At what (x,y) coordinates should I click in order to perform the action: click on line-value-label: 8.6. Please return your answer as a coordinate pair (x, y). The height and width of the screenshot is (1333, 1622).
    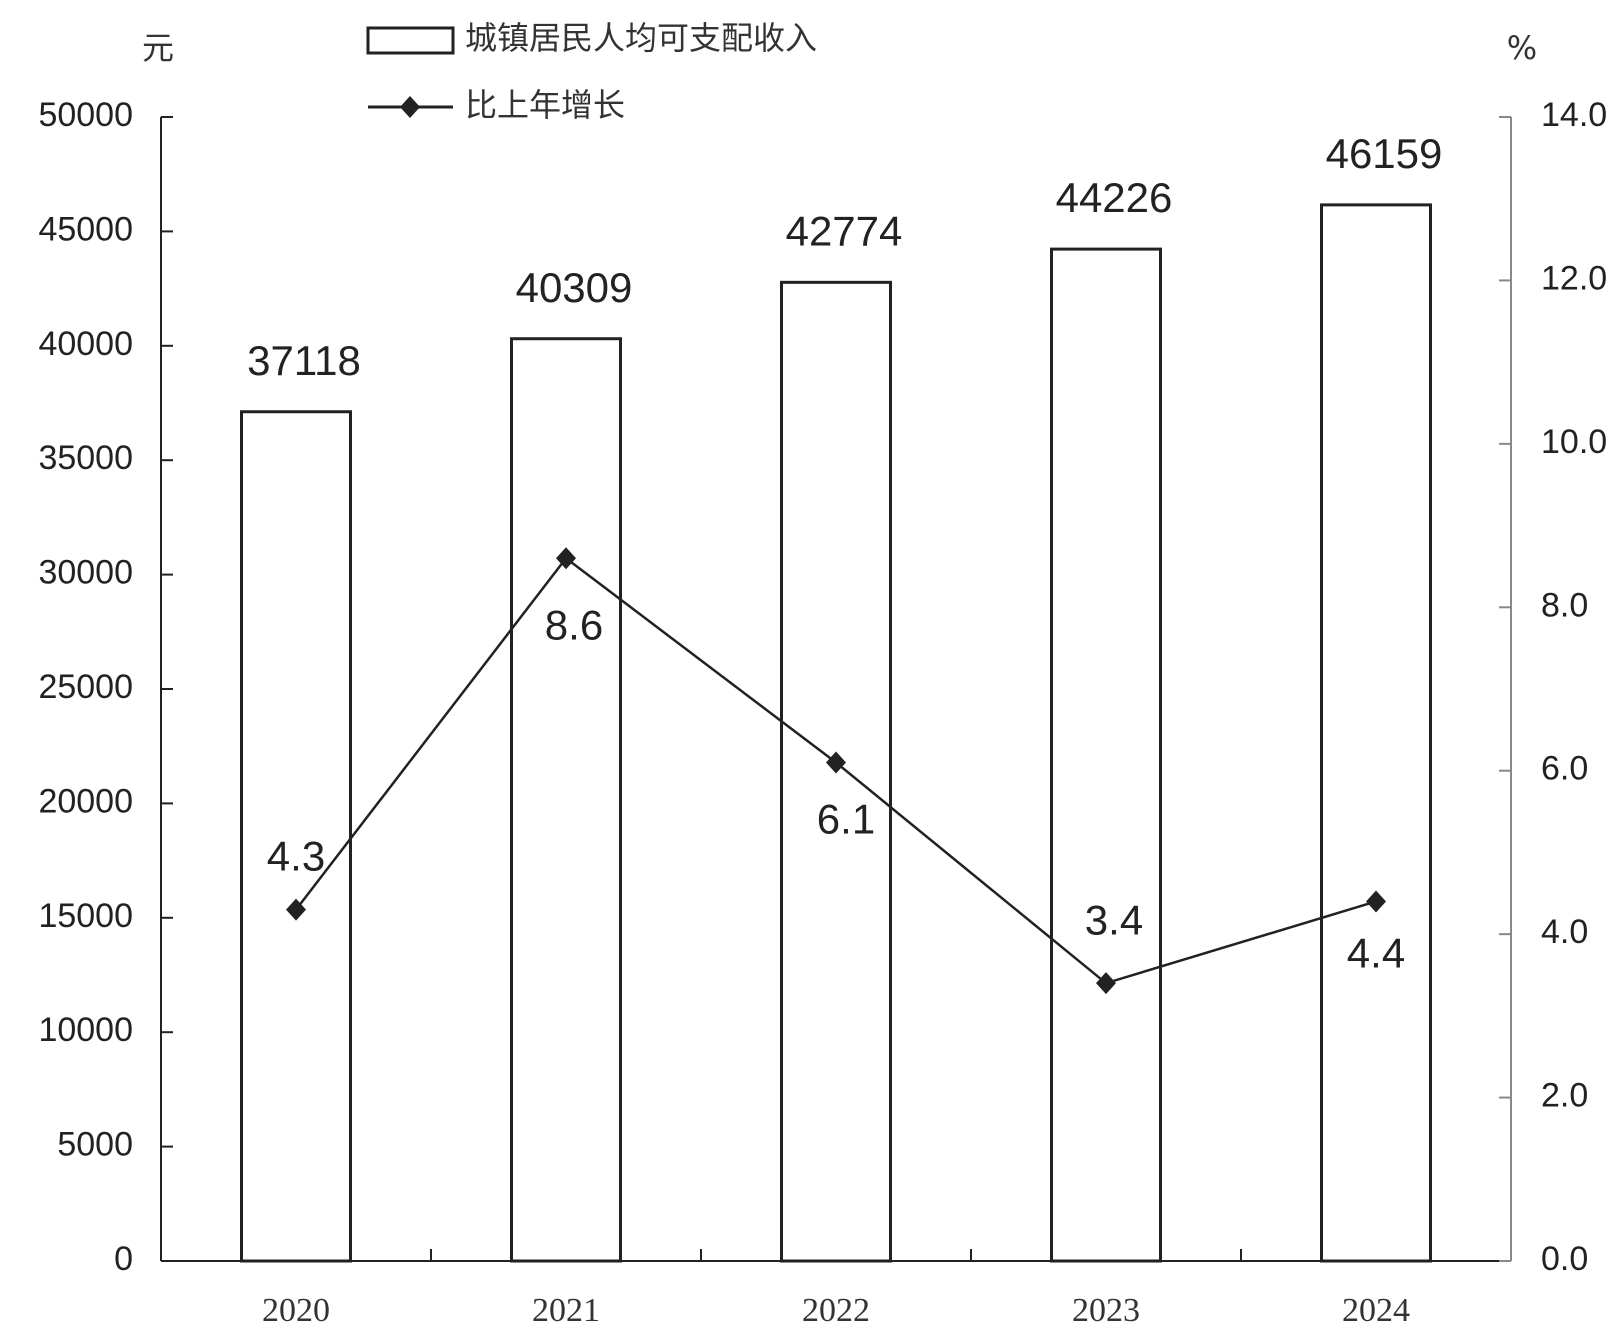
    Looking at the image, I should click on (574, 624).